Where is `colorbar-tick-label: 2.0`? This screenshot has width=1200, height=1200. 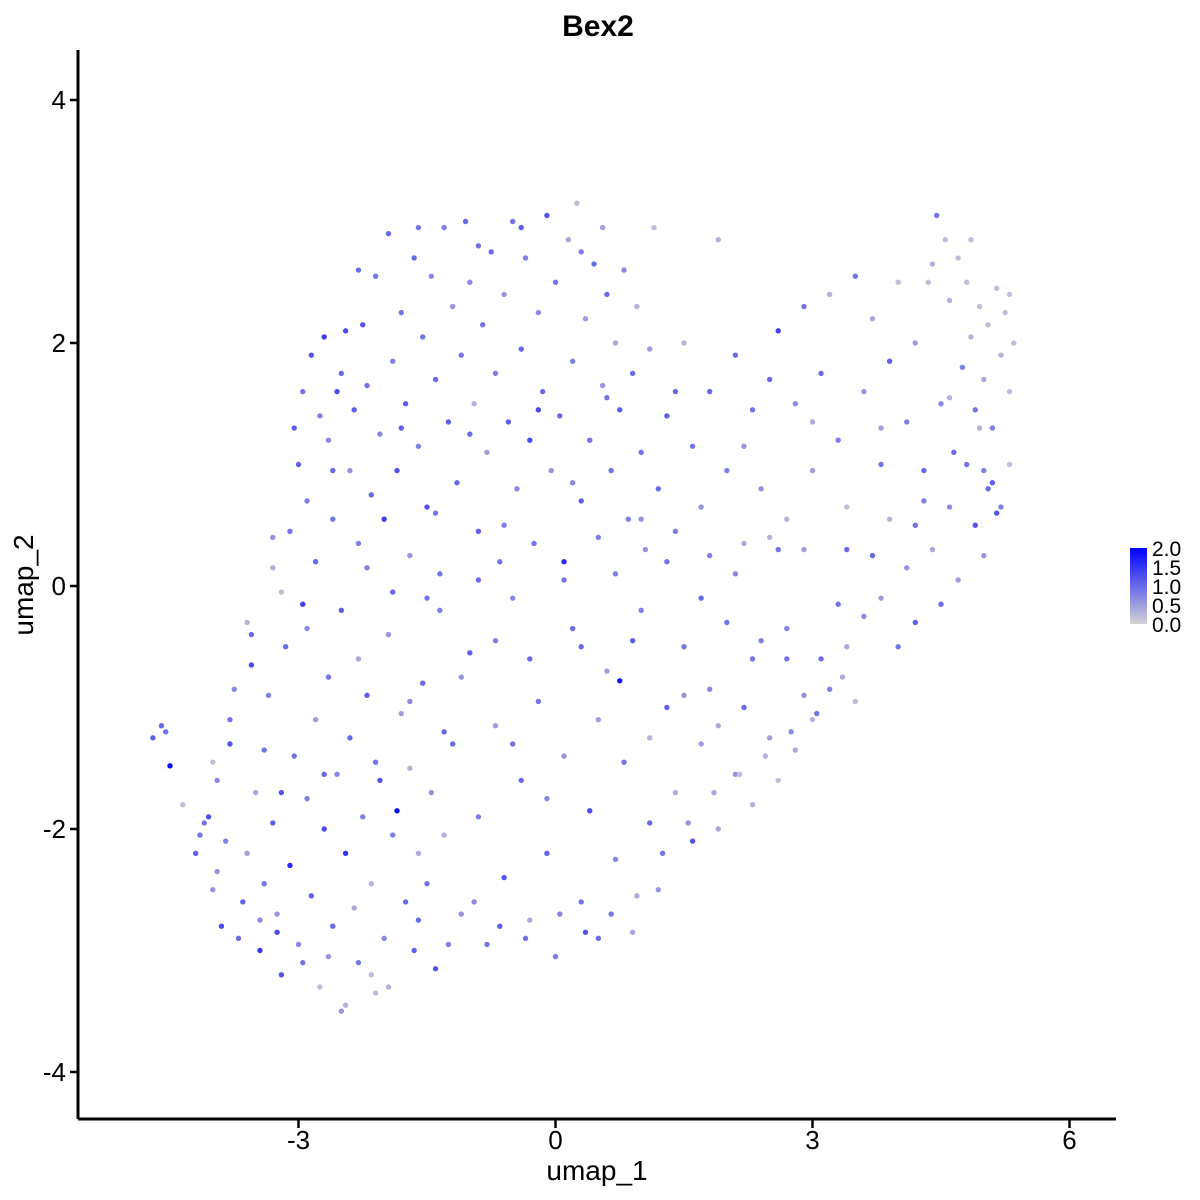
colorbar-tick-label: 2.0 is located at coordinates (1166, 549).